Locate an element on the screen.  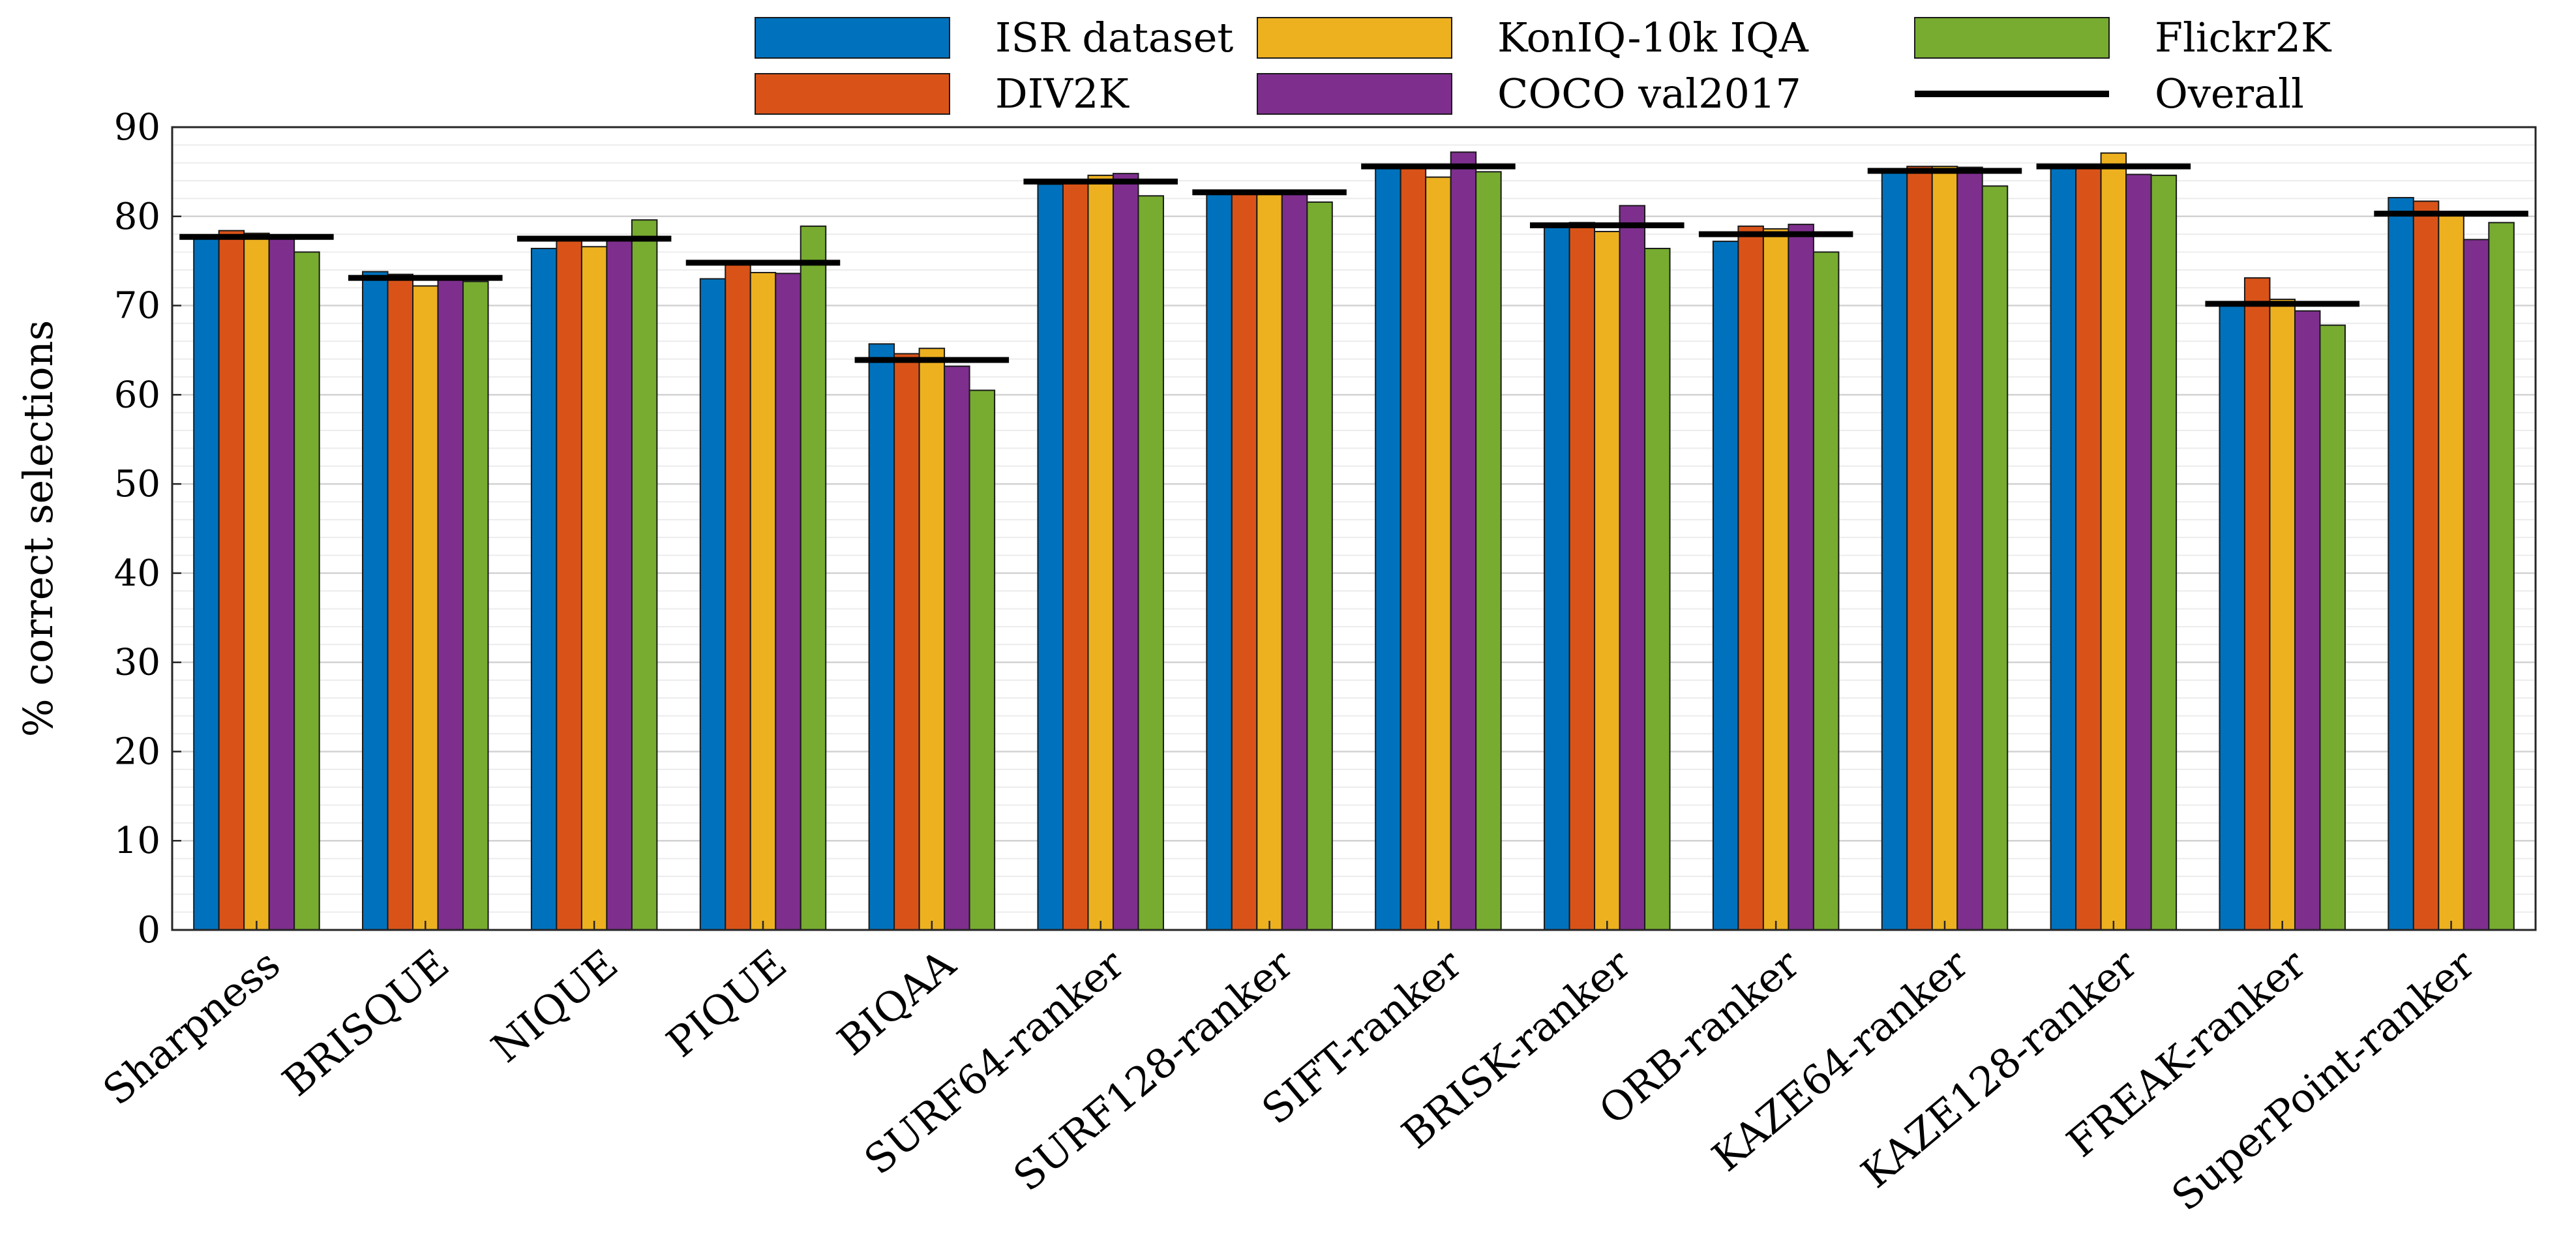
x-tick-label: Sharpness is located at coordinates (191, 1027).